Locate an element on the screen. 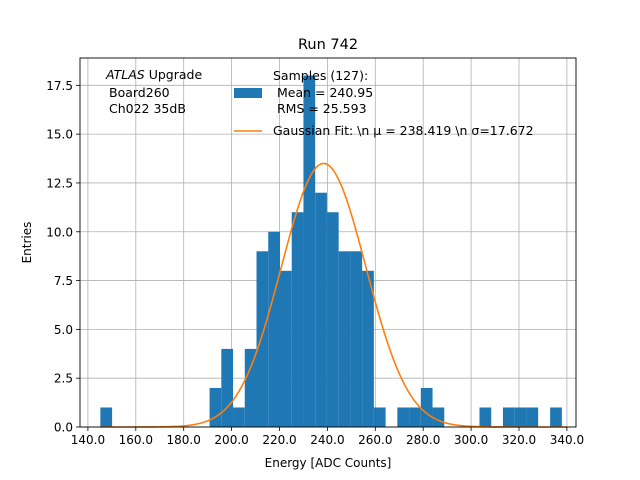 The image size is (640, 480). legend-fit-label: Gaussian Fit: \n μ = 238.419 \n σ=17.672 is located at coordinates (403, 130).